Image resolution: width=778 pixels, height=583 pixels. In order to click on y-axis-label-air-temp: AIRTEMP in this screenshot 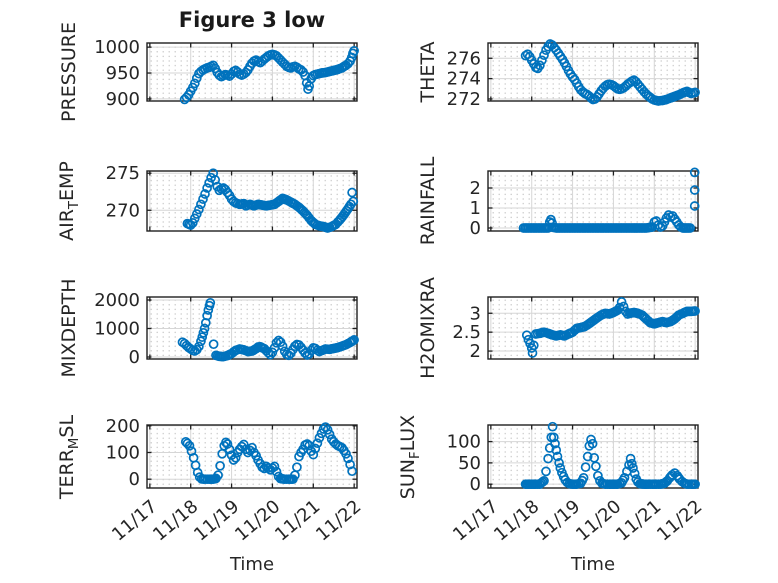, I will do `click(69, 201)`.